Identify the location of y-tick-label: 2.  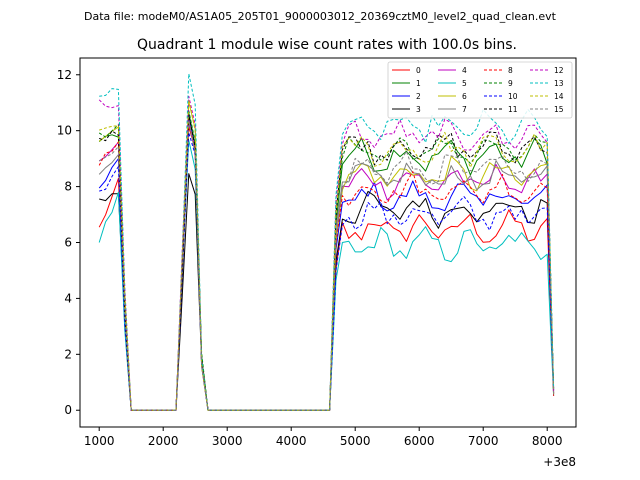
(68, 354).